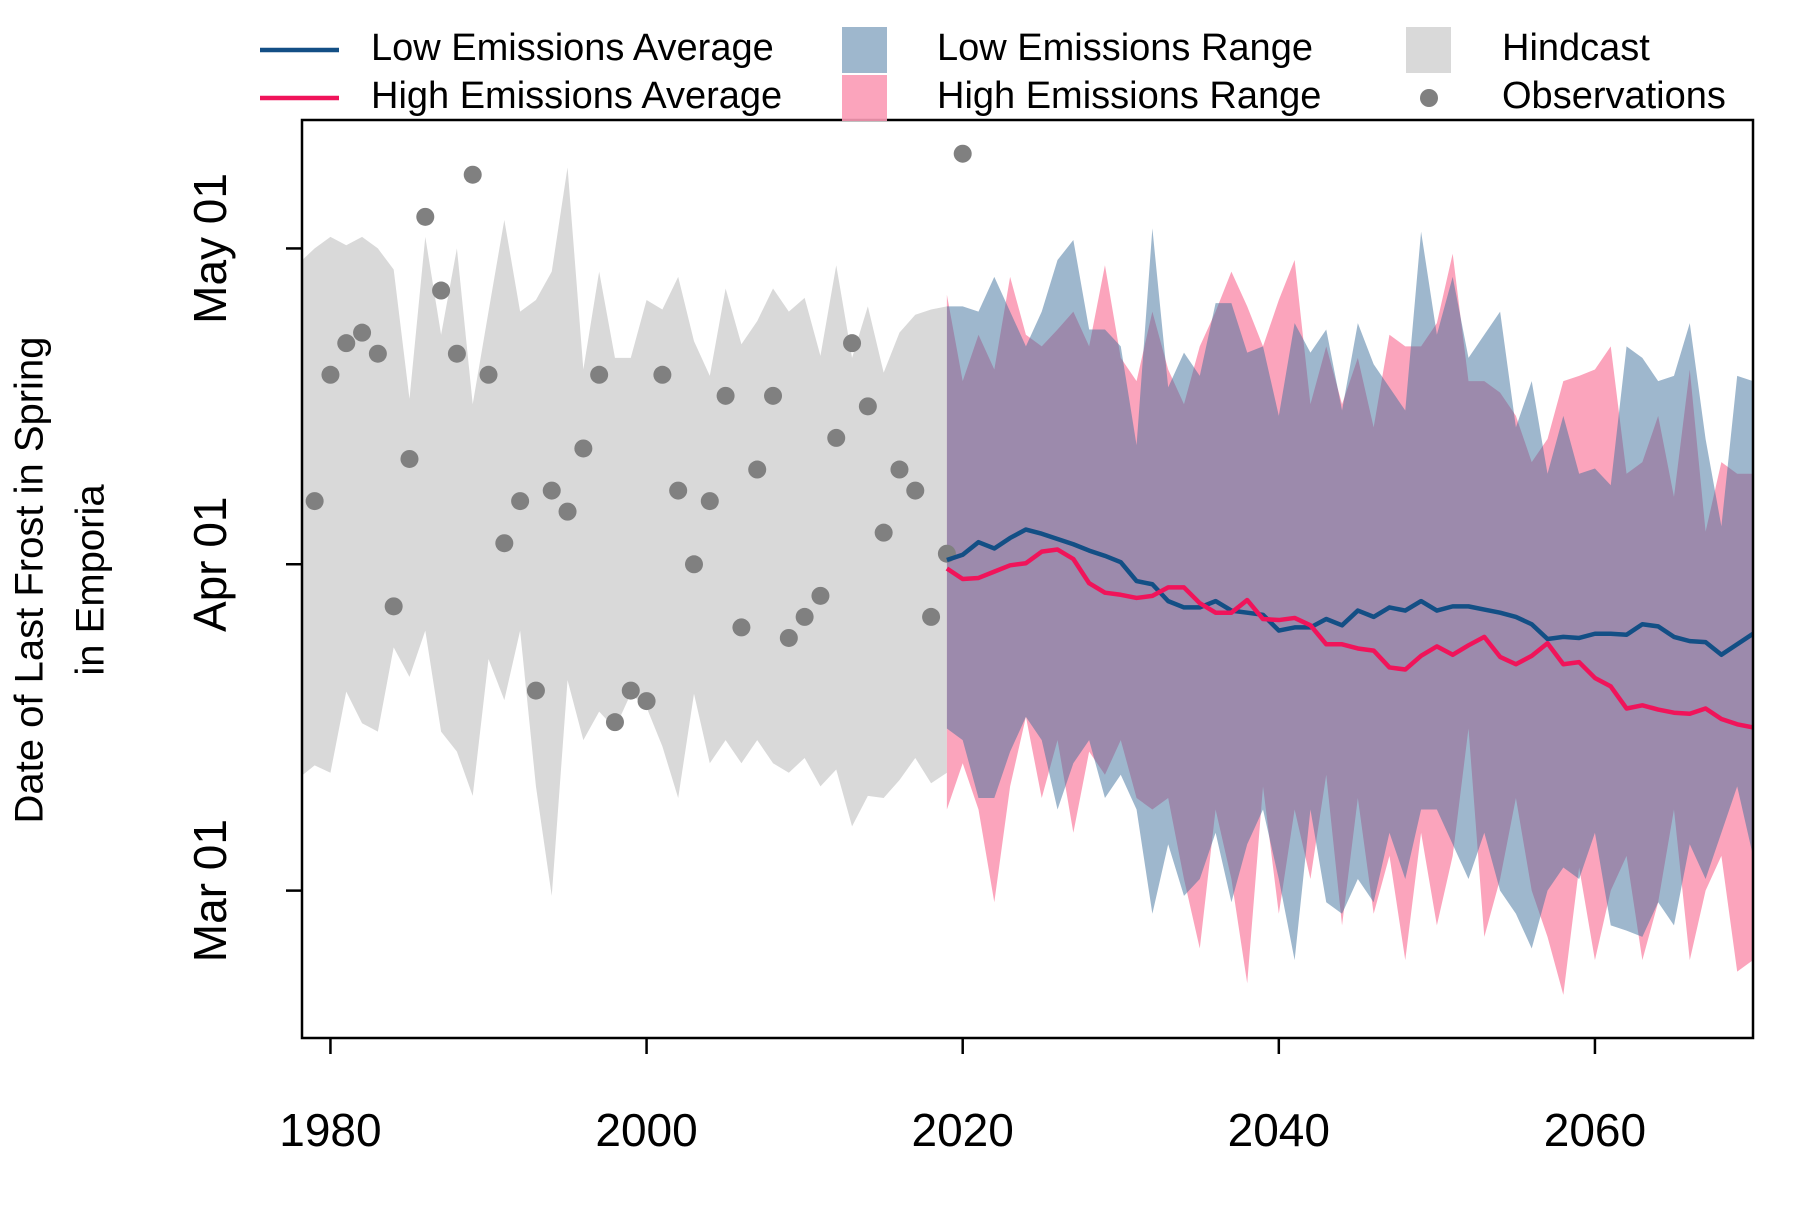 This screenshot has width=1800, height=1217. What do you see at coordinates (1125, 48) in the screenshot?
I see `legend-label: Low Emissions Range` at bounding box center [1125, 48].